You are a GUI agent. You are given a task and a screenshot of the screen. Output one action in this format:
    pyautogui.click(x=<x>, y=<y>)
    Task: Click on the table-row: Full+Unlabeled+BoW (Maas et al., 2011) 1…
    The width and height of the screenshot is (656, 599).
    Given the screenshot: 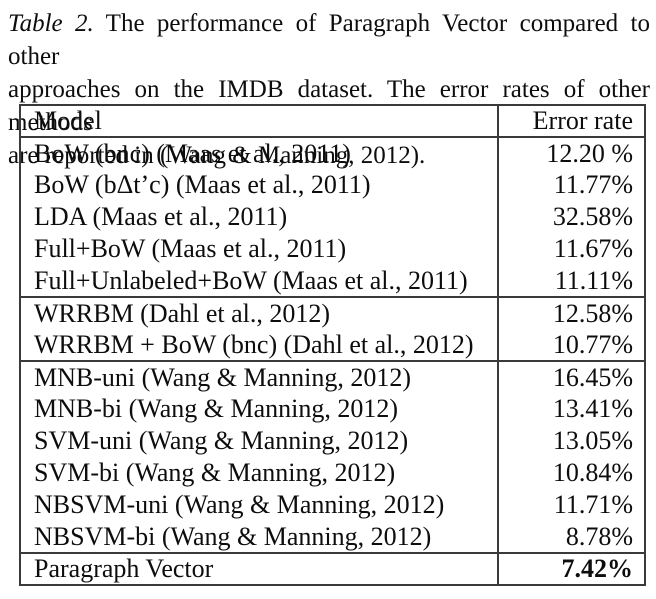 What is the action you would take?
    pyautogui.click(x=332, y=281)
    